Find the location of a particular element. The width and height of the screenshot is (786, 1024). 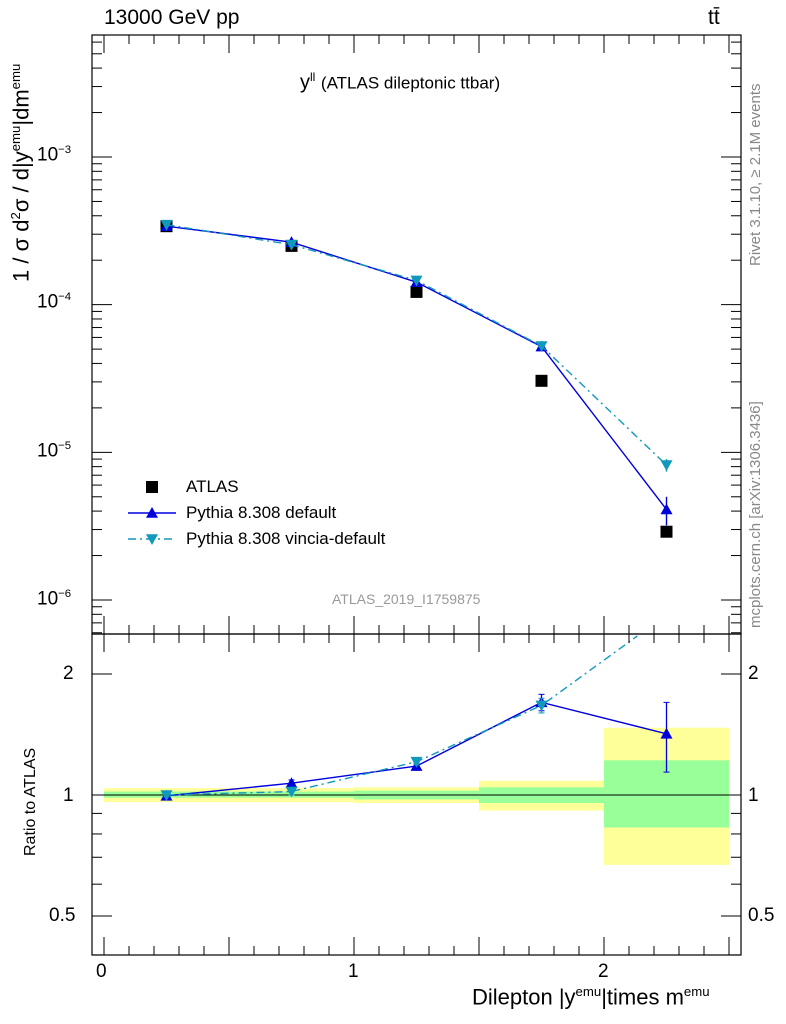

mcplots-label: mcplots.cern.ch [arXiv:1306.3436] is located at coordinates (755, 514).